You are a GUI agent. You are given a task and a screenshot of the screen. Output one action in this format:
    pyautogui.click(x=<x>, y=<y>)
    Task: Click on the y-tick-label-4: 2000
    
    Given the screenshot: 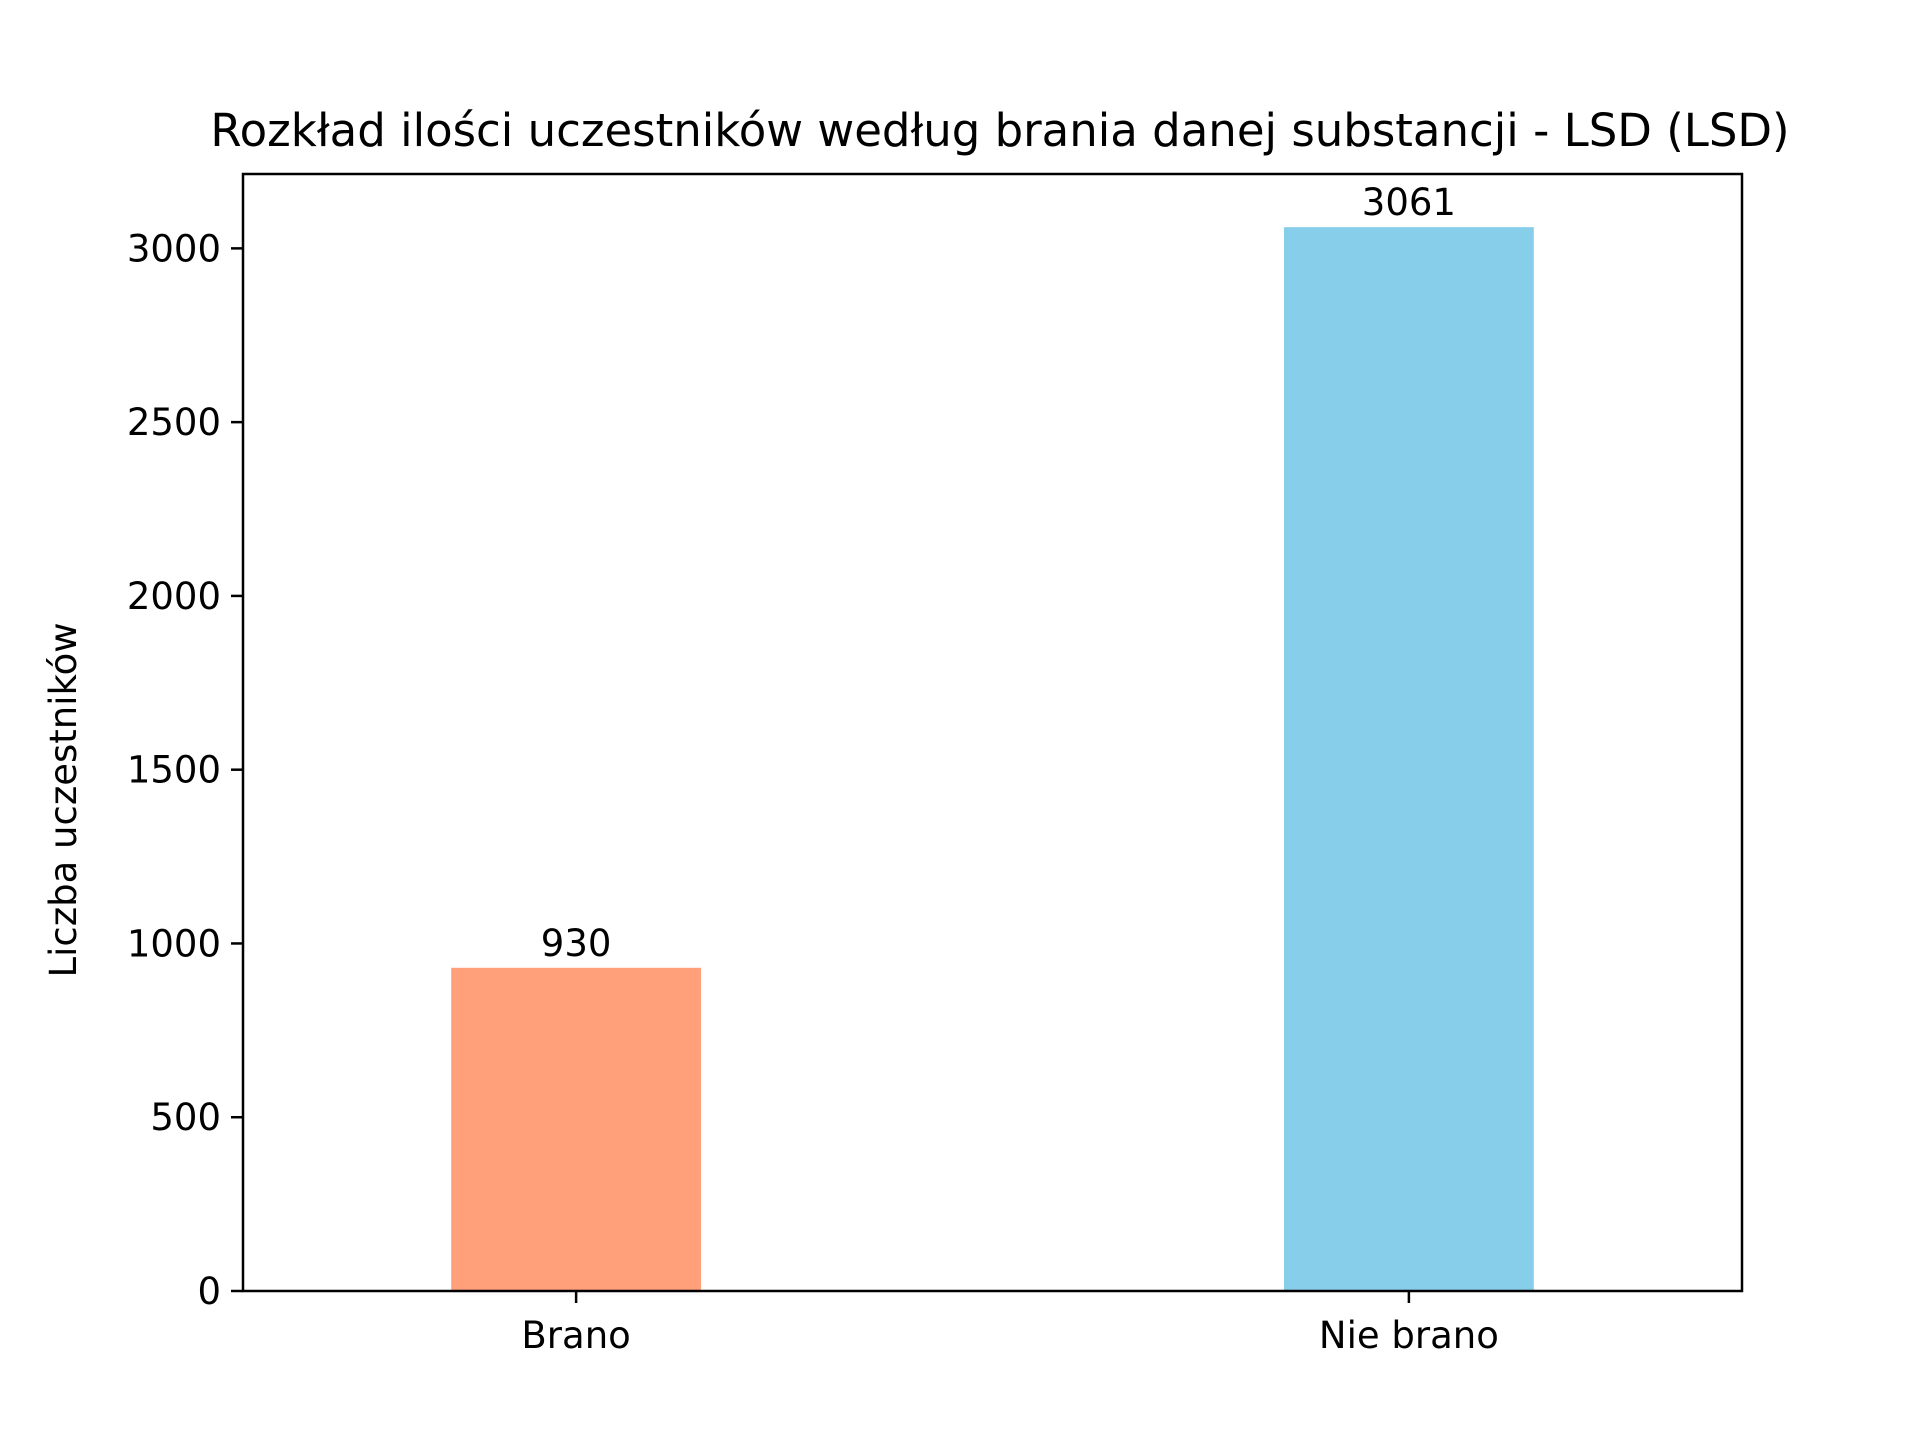 What is the action you would take?
    pyautogui.click(x=174, y=596)
    